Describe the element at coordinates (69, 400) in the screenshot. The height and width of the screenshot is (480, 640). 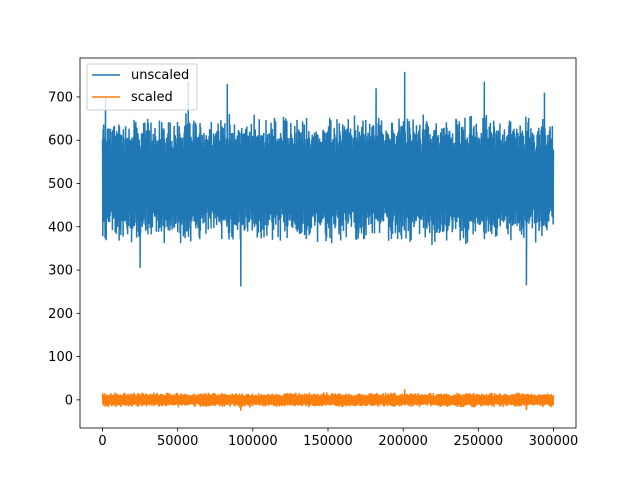
I see `y-tick-label: 0` at that location.